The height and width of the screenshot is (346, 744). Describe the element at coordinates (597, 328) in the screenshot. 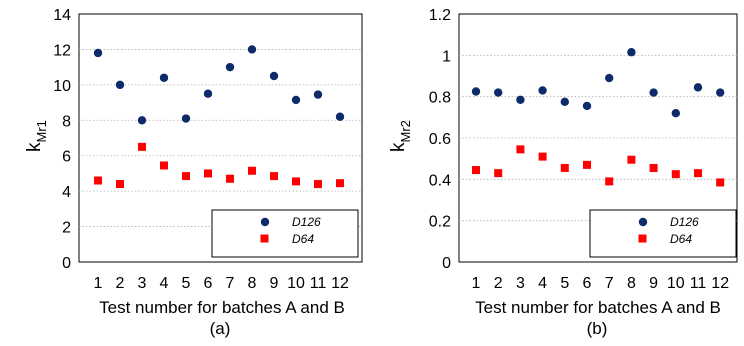

I see `panel-caption-b: (b)` at that location.